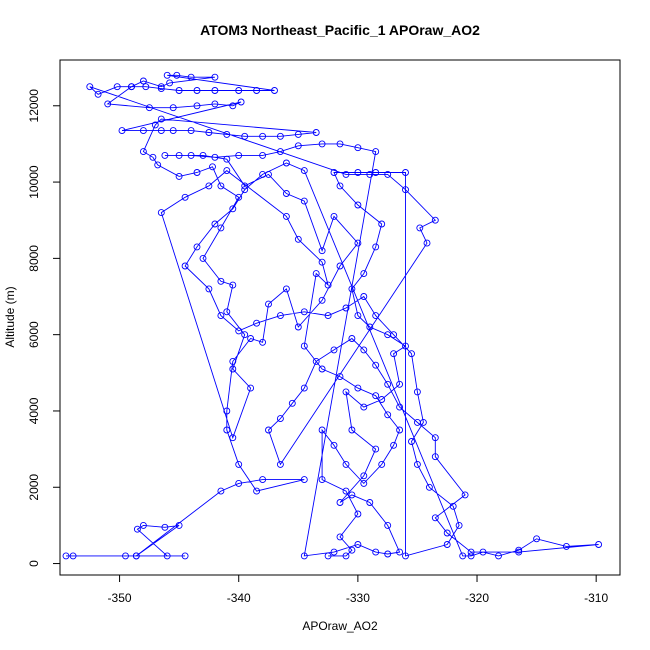  What do you see at coordinates (358, 598) in the screenshot?
I see `x-tick-label: -330` at bounding box center [358, 598].